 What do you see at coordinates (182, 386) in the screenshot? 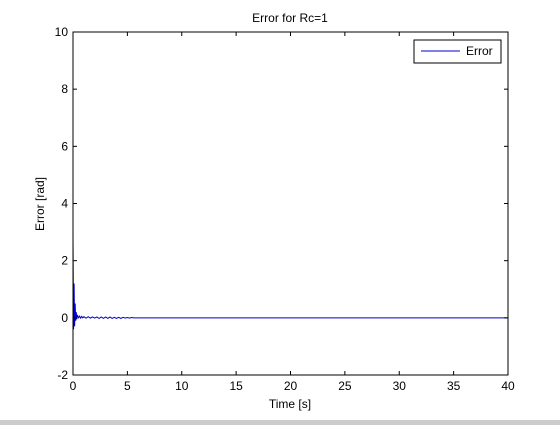
I see `x-tick-label: 10` at bounding box center [182, 386].